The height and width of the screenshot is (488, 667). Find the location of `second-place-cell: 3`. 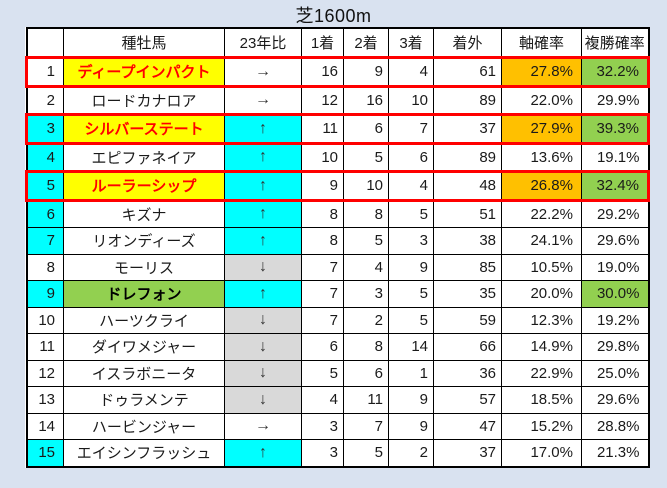

second-place-cell: 3 is located at coordinates (366, 294).